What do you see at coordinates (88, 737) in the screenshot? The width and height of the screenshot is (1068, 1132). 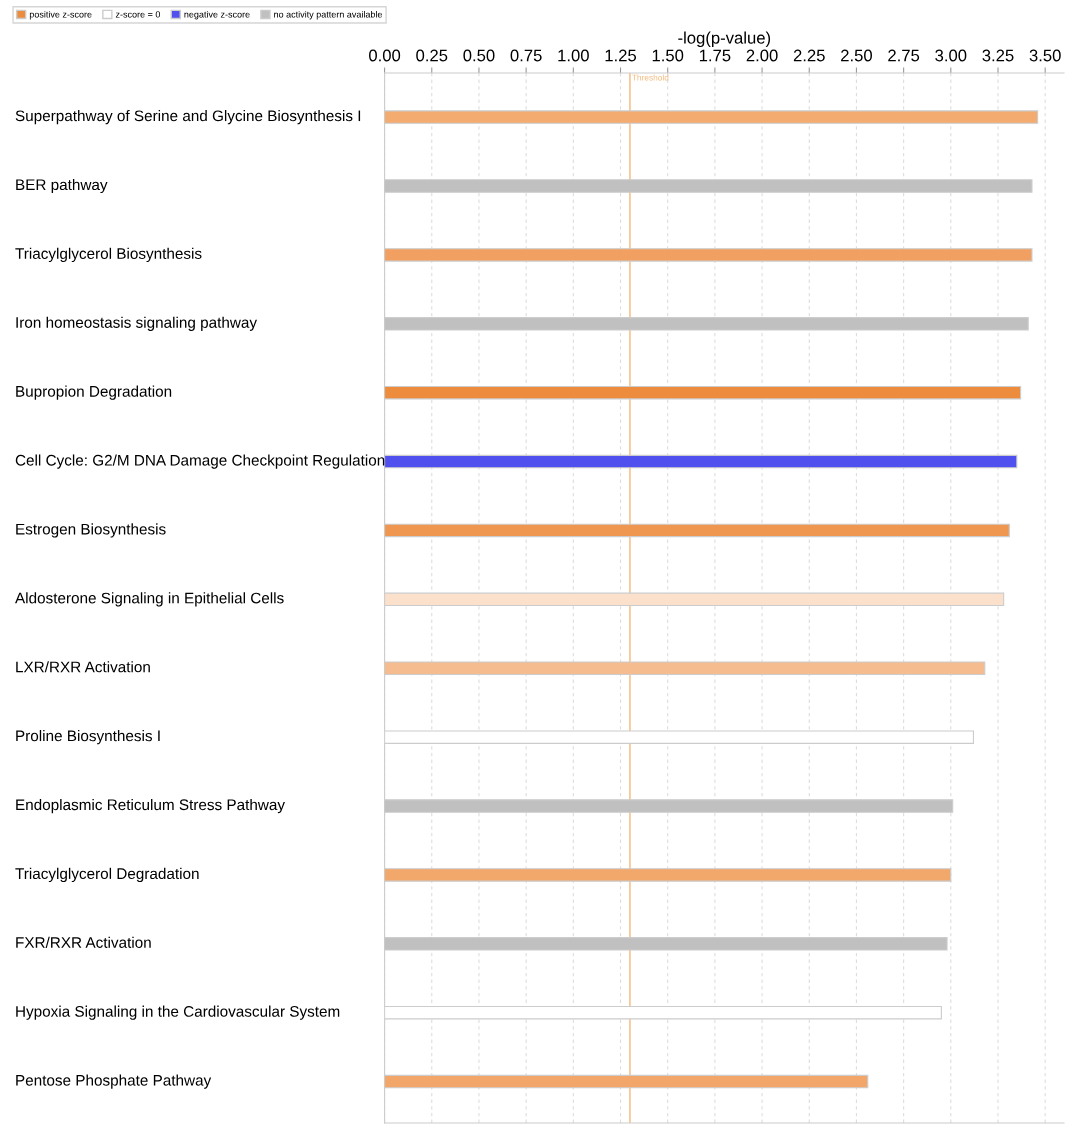 I see `y-tick-label: Proline Biosynthesis I` at bounding box center [88, 737].